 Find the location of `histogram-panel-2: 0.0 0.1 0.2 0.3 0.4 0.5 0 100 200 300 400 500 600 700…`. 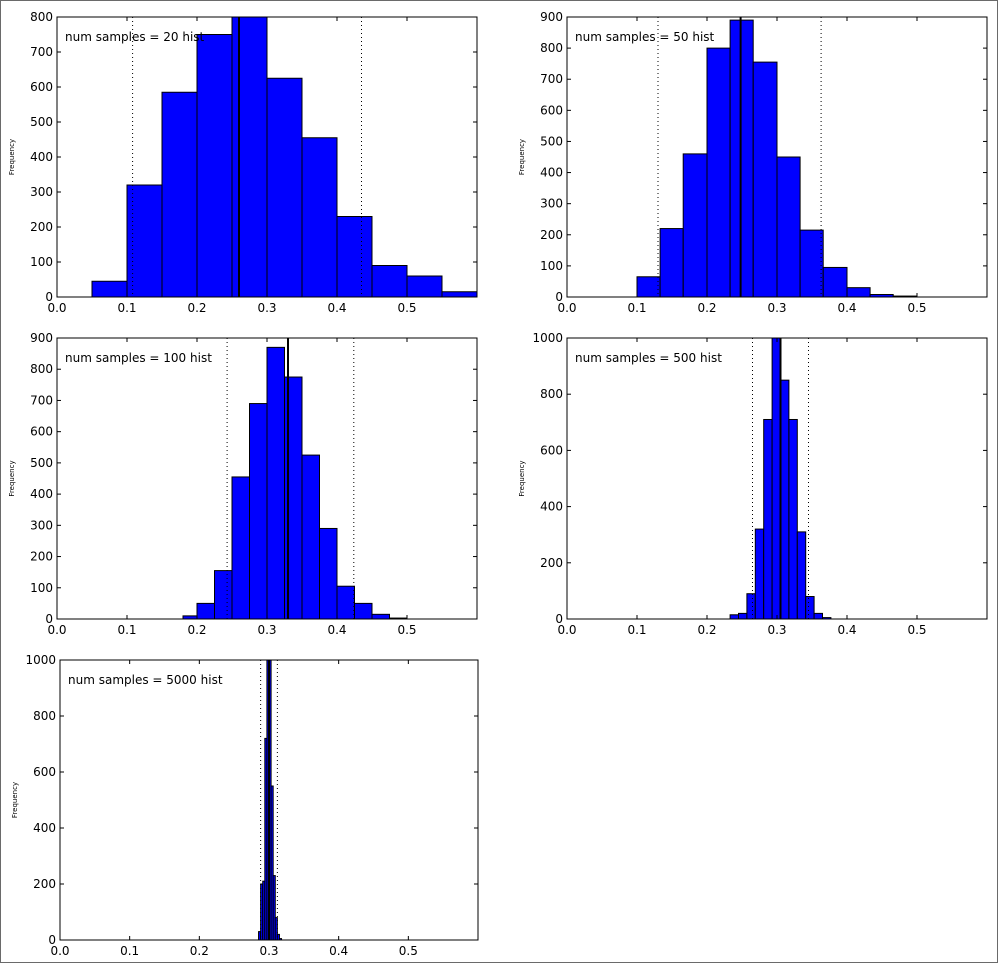

histogram-panel-2: 0.0 0.1 0.2 0.3 0.4 0.5 0 100 200 300 400 500 600 700… is located at coordinates (753, 162).